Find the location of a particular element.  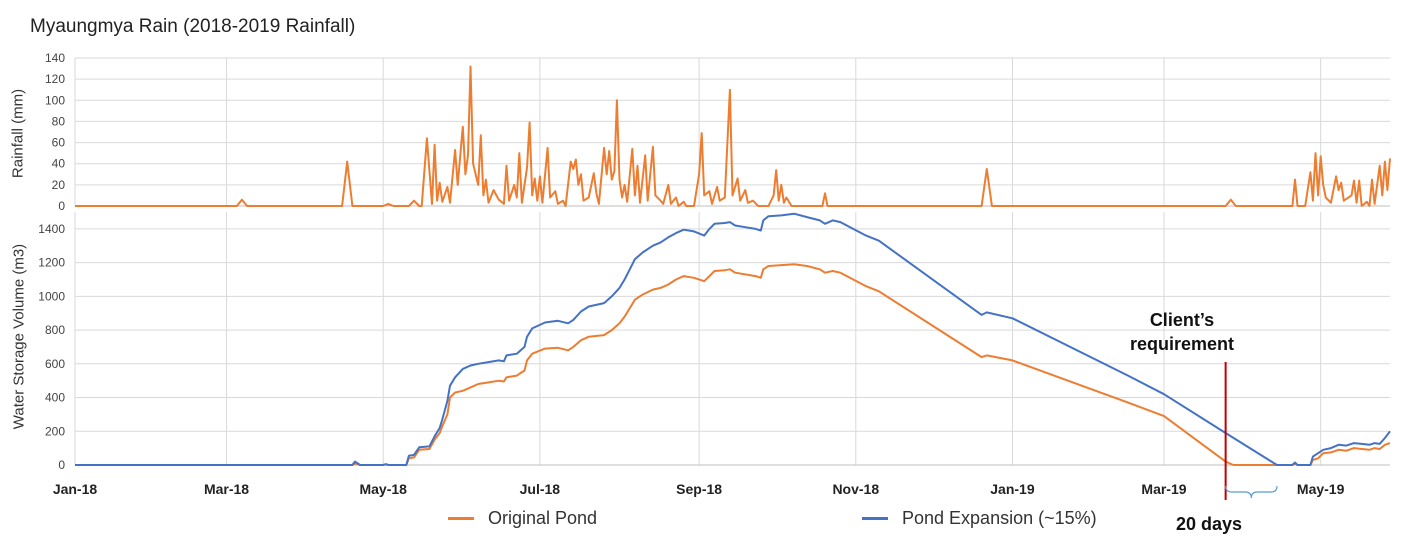

x-tick-label-2: May-18 is located at coordinates (383, 489).